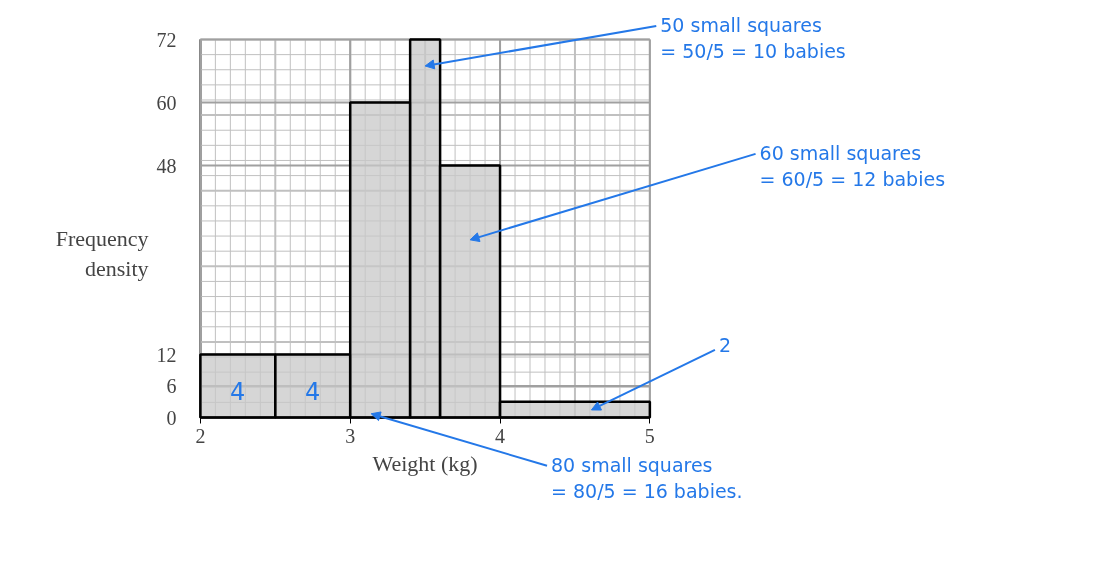 This screenshot has width=1095, height=568. What do you see at coordinates (102, 253) in the screenshot?
I see `y-axis-title: Frequency density` at bounding box center [102, 253].